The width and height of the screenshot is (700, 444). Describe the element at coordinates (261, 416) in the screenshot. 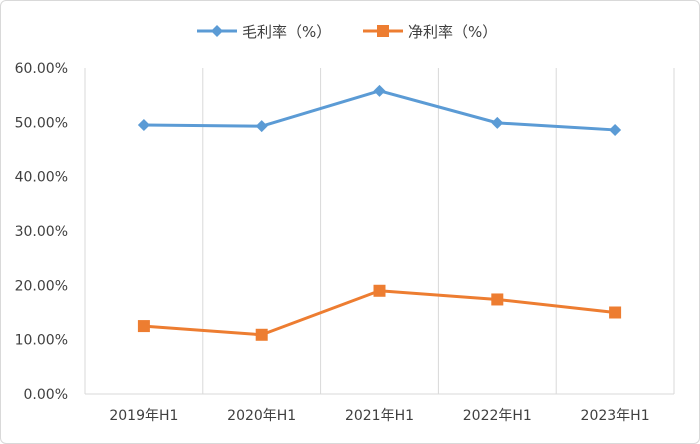

I see `x-tick-label: 2020年H1` at that location.